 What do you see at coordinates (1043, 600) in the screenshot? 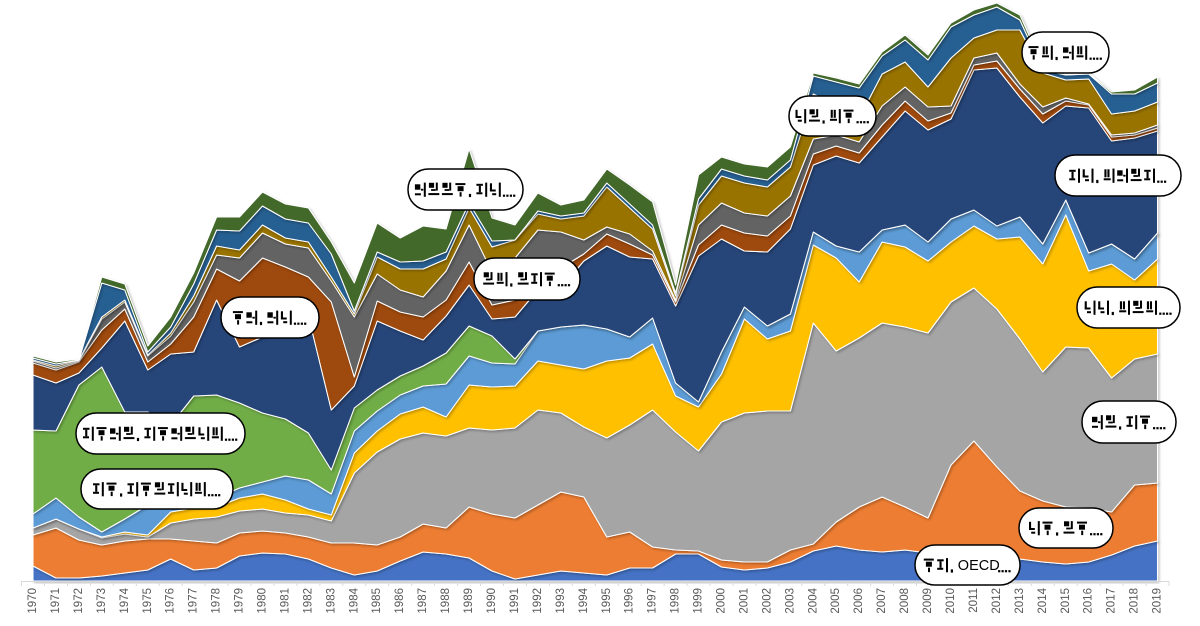
I see `svg-text: 2014` at bounding box center [1043, 600].